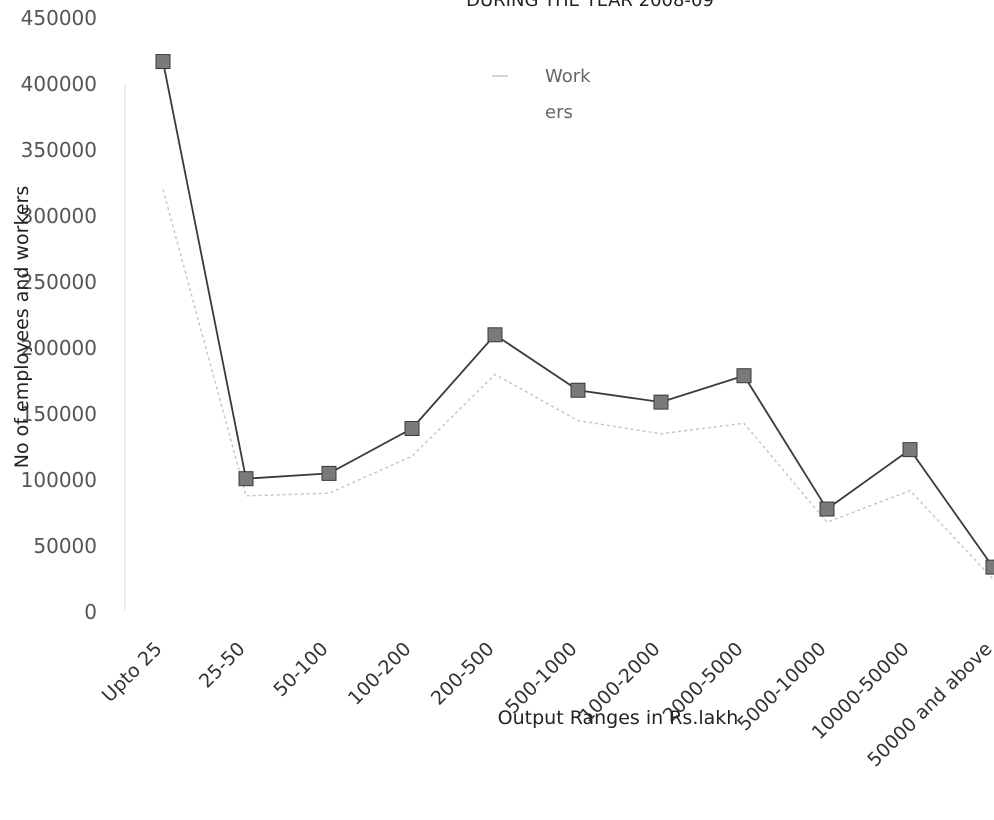  What do you see at coordinates (618, 718) in the screenshot?
I see `x-axis-title: Output Ranges in Rs.lakh` at bounding box center [618, 718].